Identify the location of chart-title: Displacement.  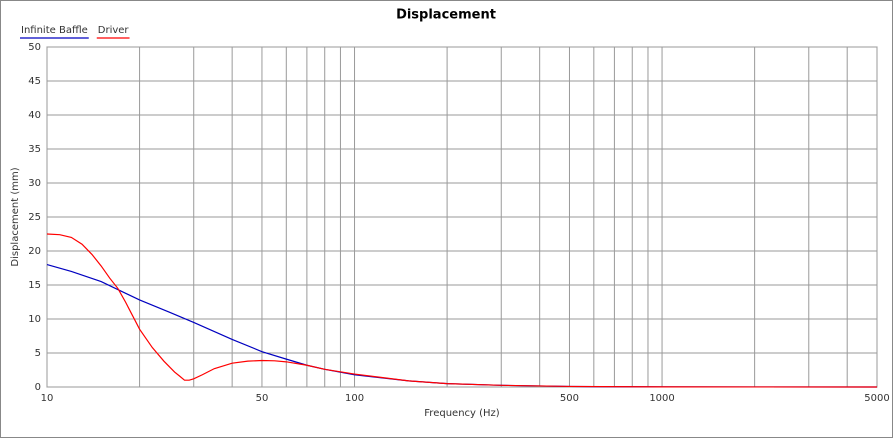
(446, 15).